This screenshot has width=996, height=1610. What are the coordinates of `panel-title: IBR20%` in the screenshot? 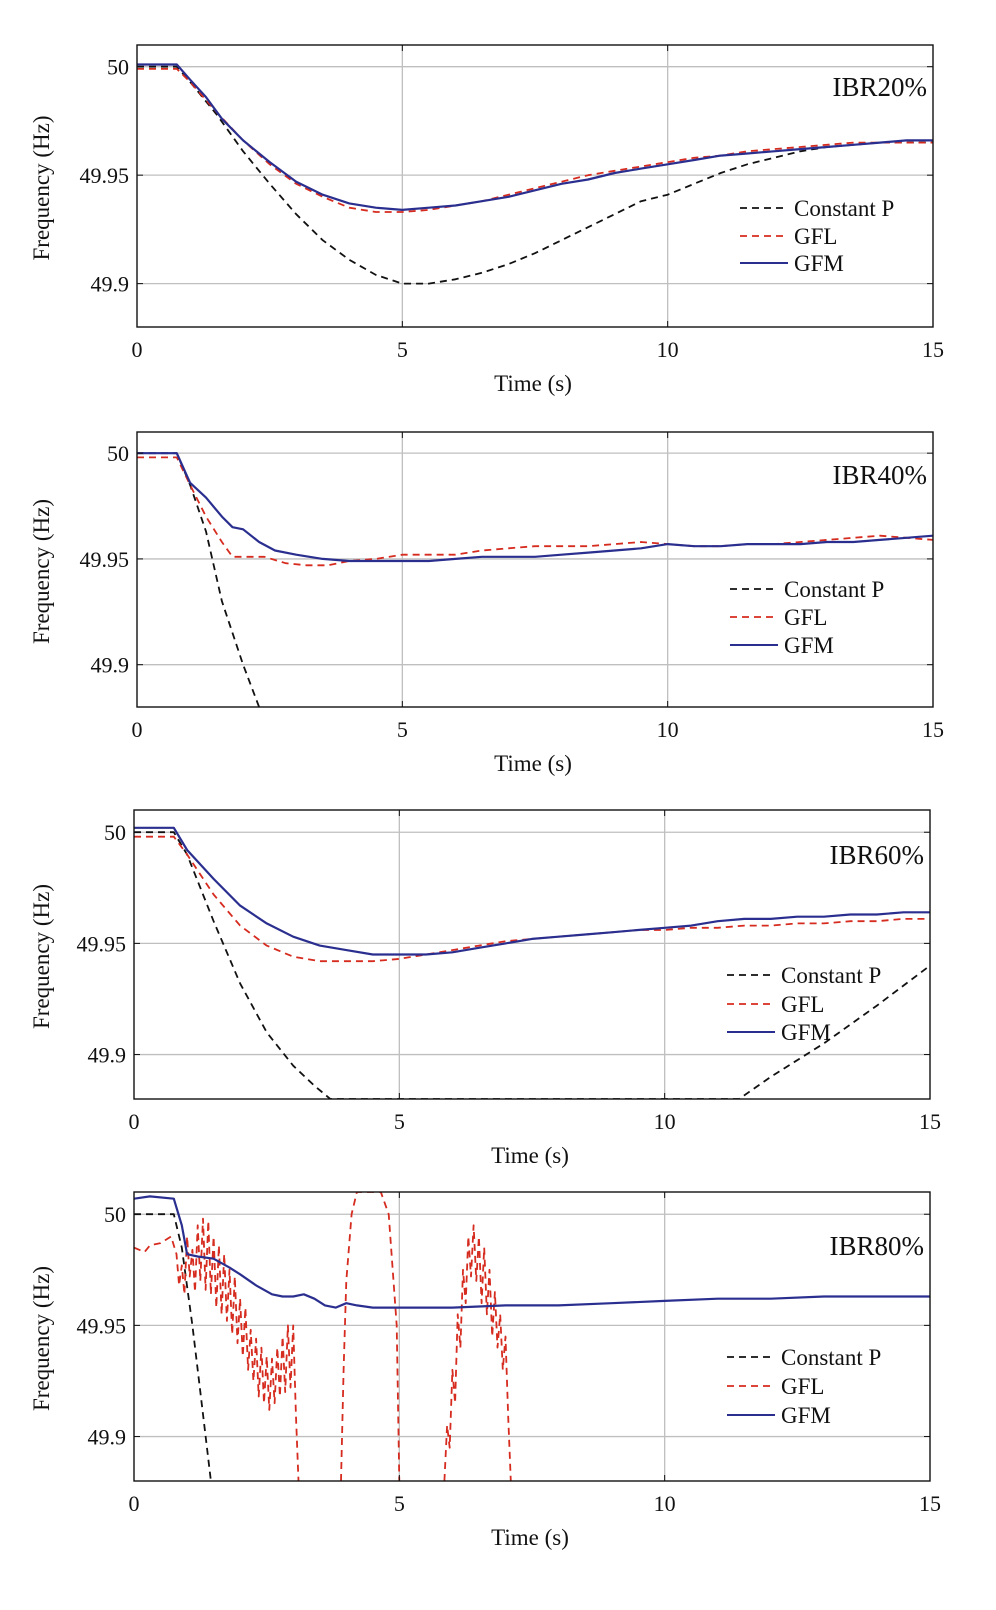 It's located at (880, 87).